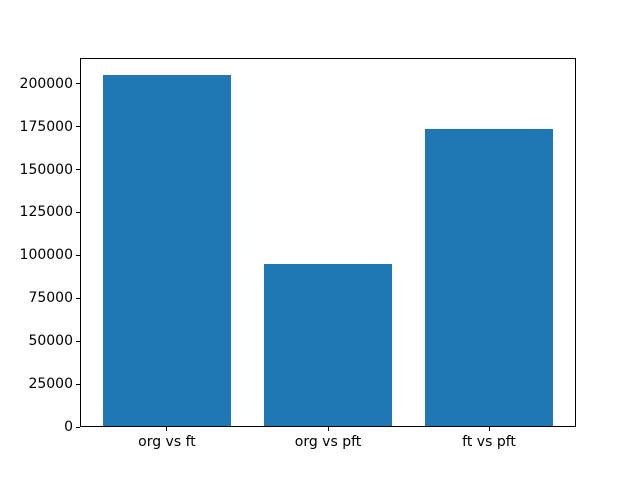  I want to click on y-tick-label: 50000, so click(50, 341).